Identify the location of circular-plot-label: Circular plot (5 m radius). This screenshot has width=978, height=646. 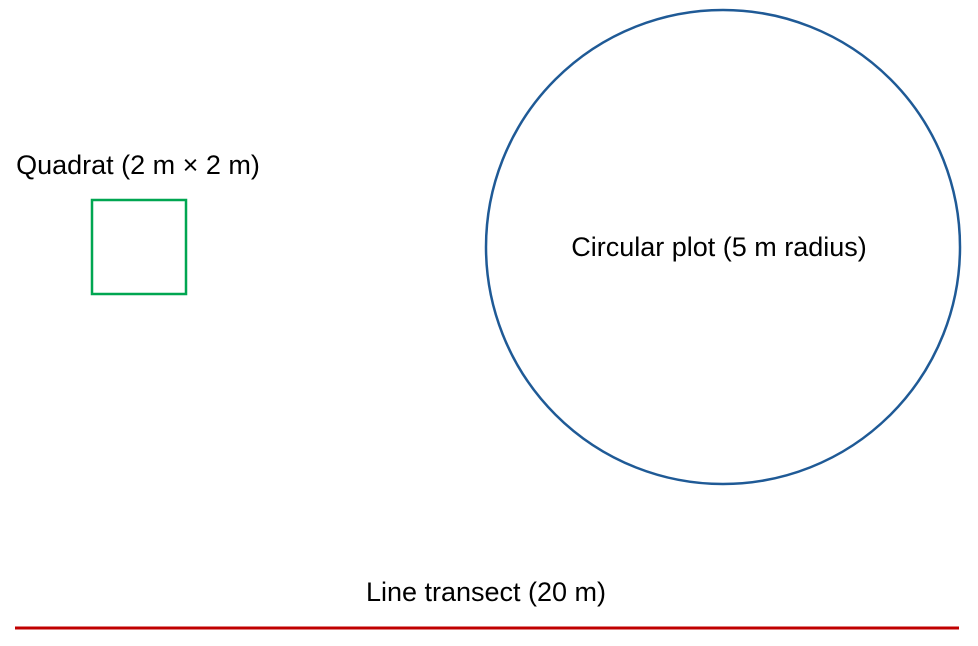
(719, 247).